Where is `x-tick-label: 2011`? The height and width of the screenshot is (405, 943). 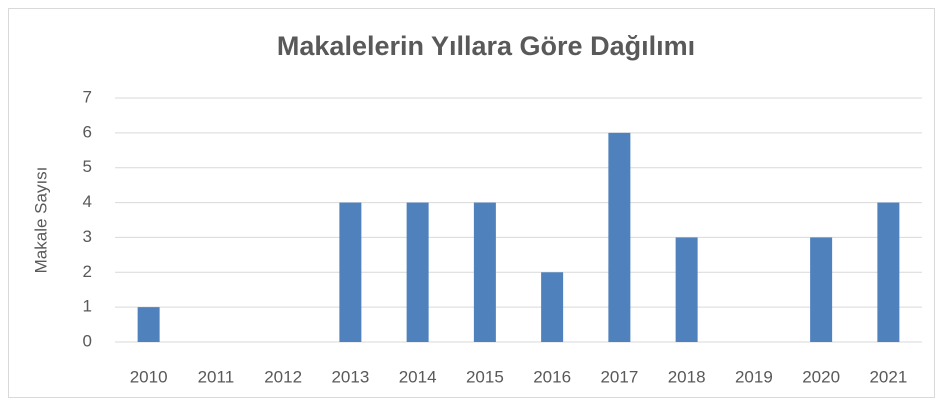 x-tick-label: 2011 is located at coordinates (216, 376).